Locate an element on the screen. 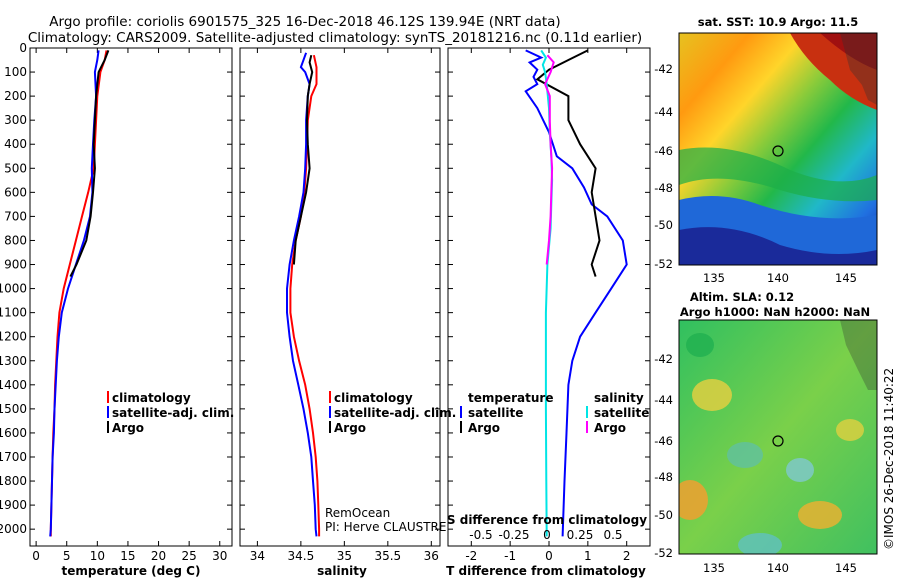 Image resolution: width=900 pixels, height=580 pixels. depth-tick-label: 2000 is located at coordinates (13, 529).